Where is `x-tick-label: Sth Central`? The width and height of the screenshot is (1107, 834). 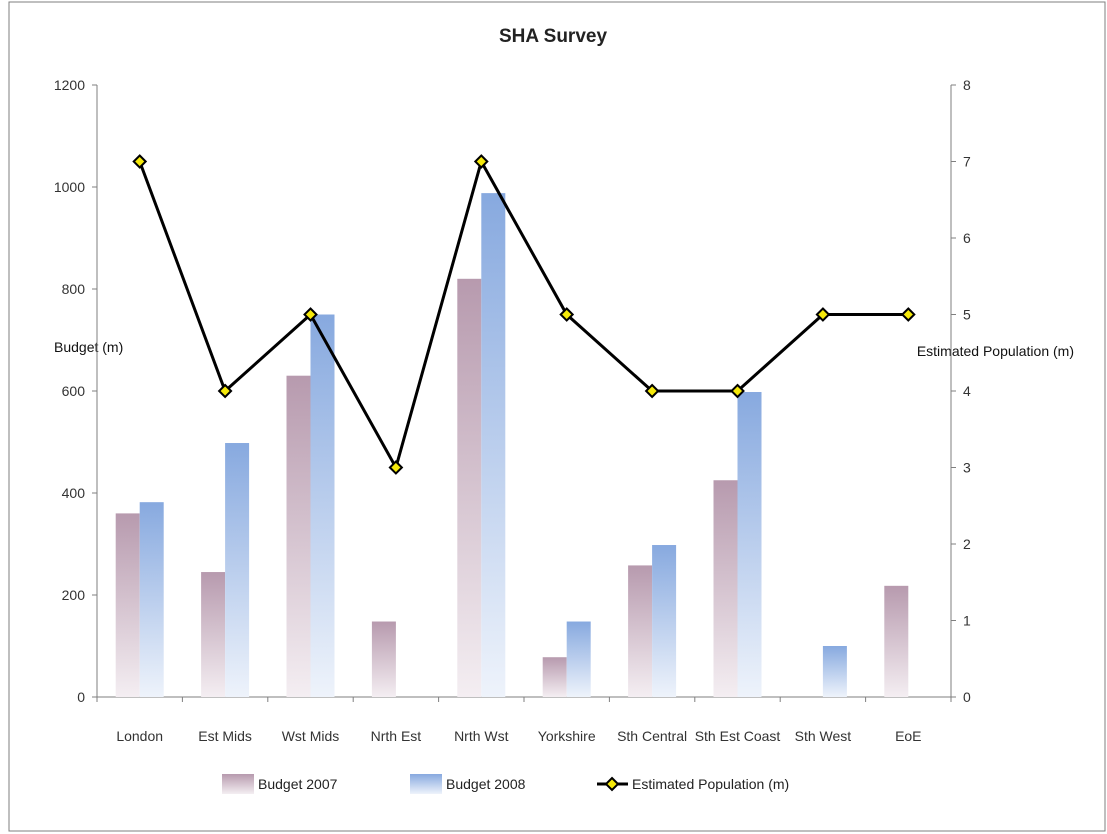
x-tick-label: Sth Central is located at coordinates (652, 736).